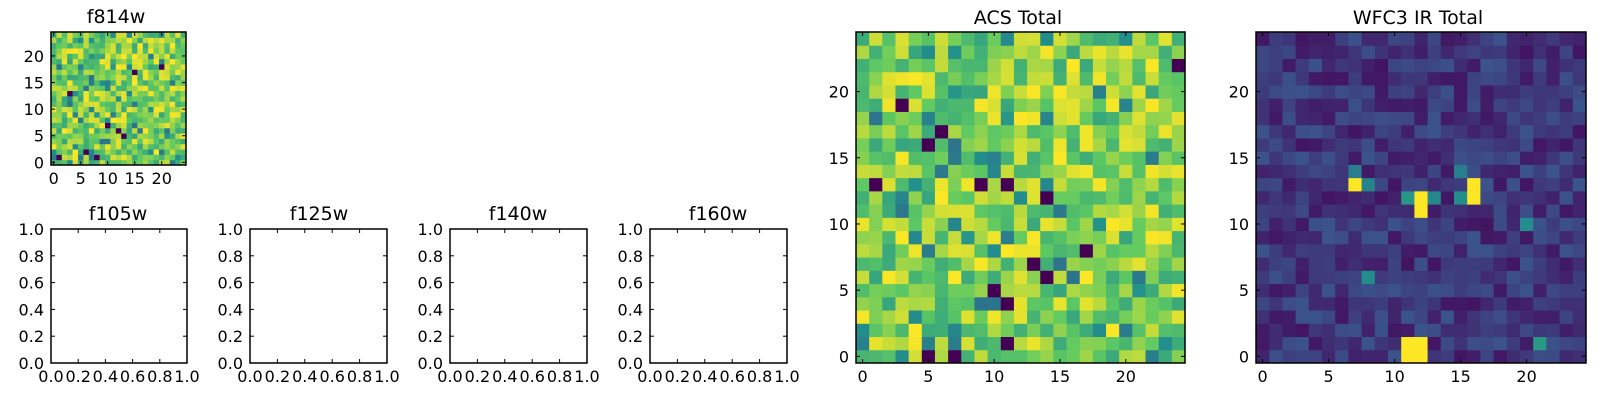  What do you see at coordinates (109, 303) in the screenshot?
I see `ticks-f105w: 0.0 0.2 0.4 0.6 0.8 1.00.00.20.40.60.81.0` at bounding box center [109, 303].